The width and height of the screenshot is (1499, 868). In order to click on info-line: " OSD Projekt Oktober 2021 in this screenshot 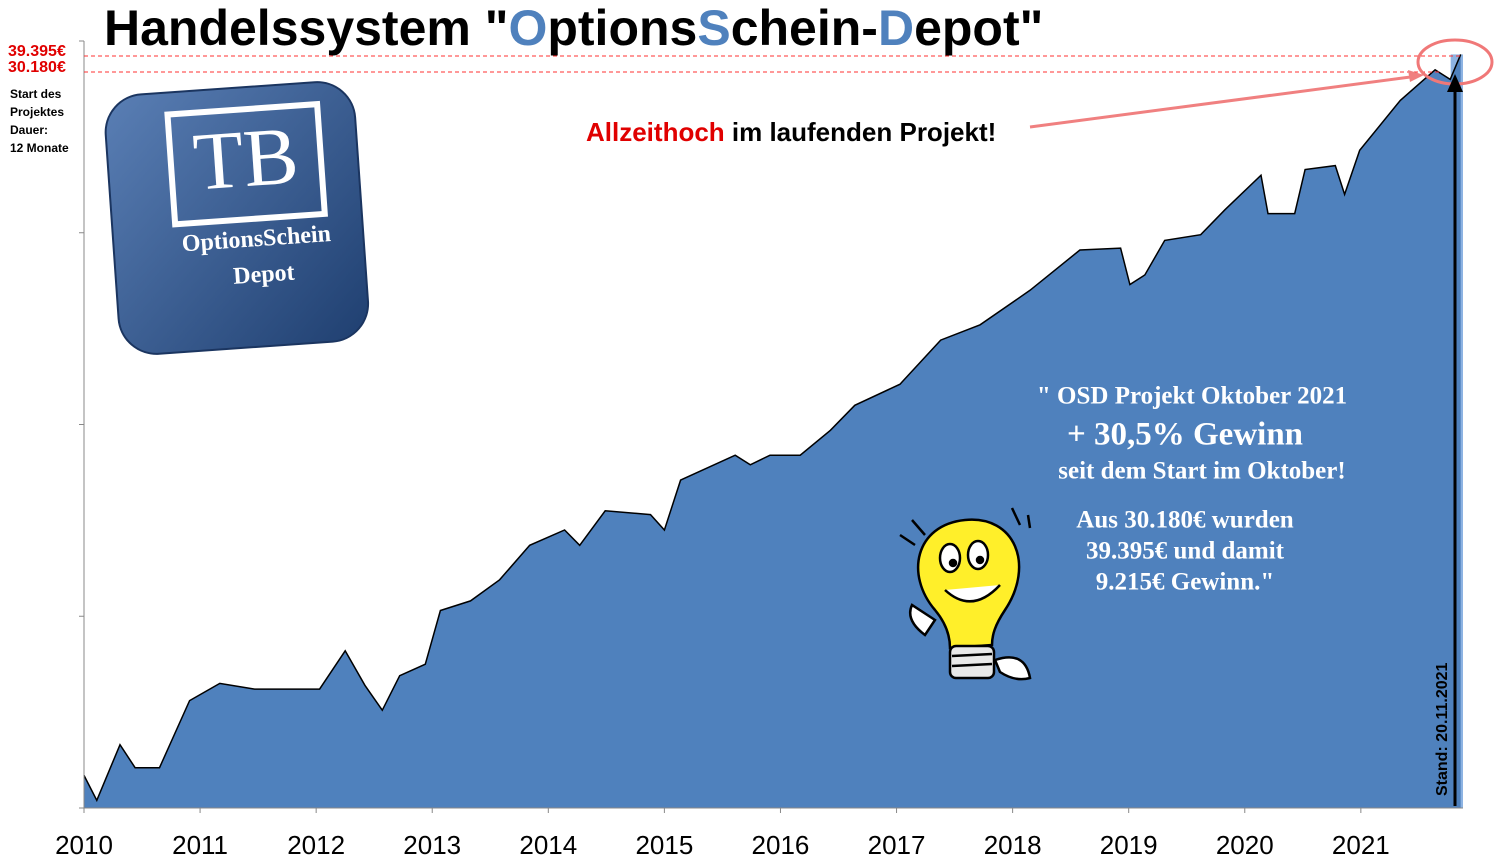, I will do `click(1192, 396)`.